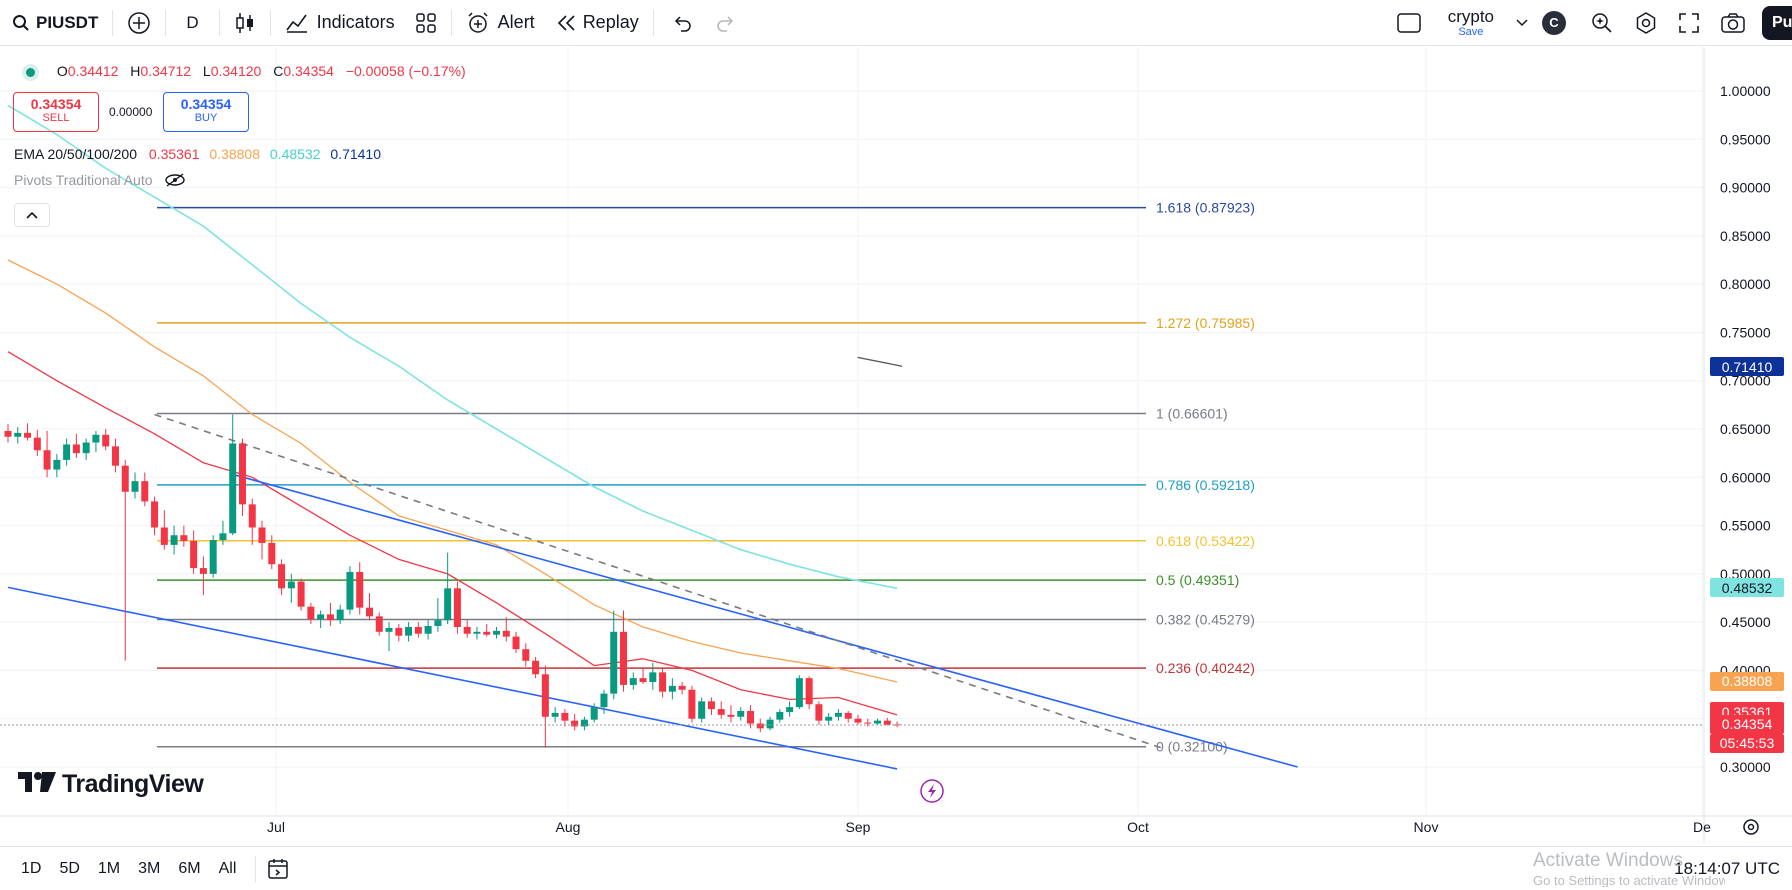  Describe the element at coordinates (1205, 668) in the screenshot. I see `fib-level-label: 0.236 (0.40242)` at that location.